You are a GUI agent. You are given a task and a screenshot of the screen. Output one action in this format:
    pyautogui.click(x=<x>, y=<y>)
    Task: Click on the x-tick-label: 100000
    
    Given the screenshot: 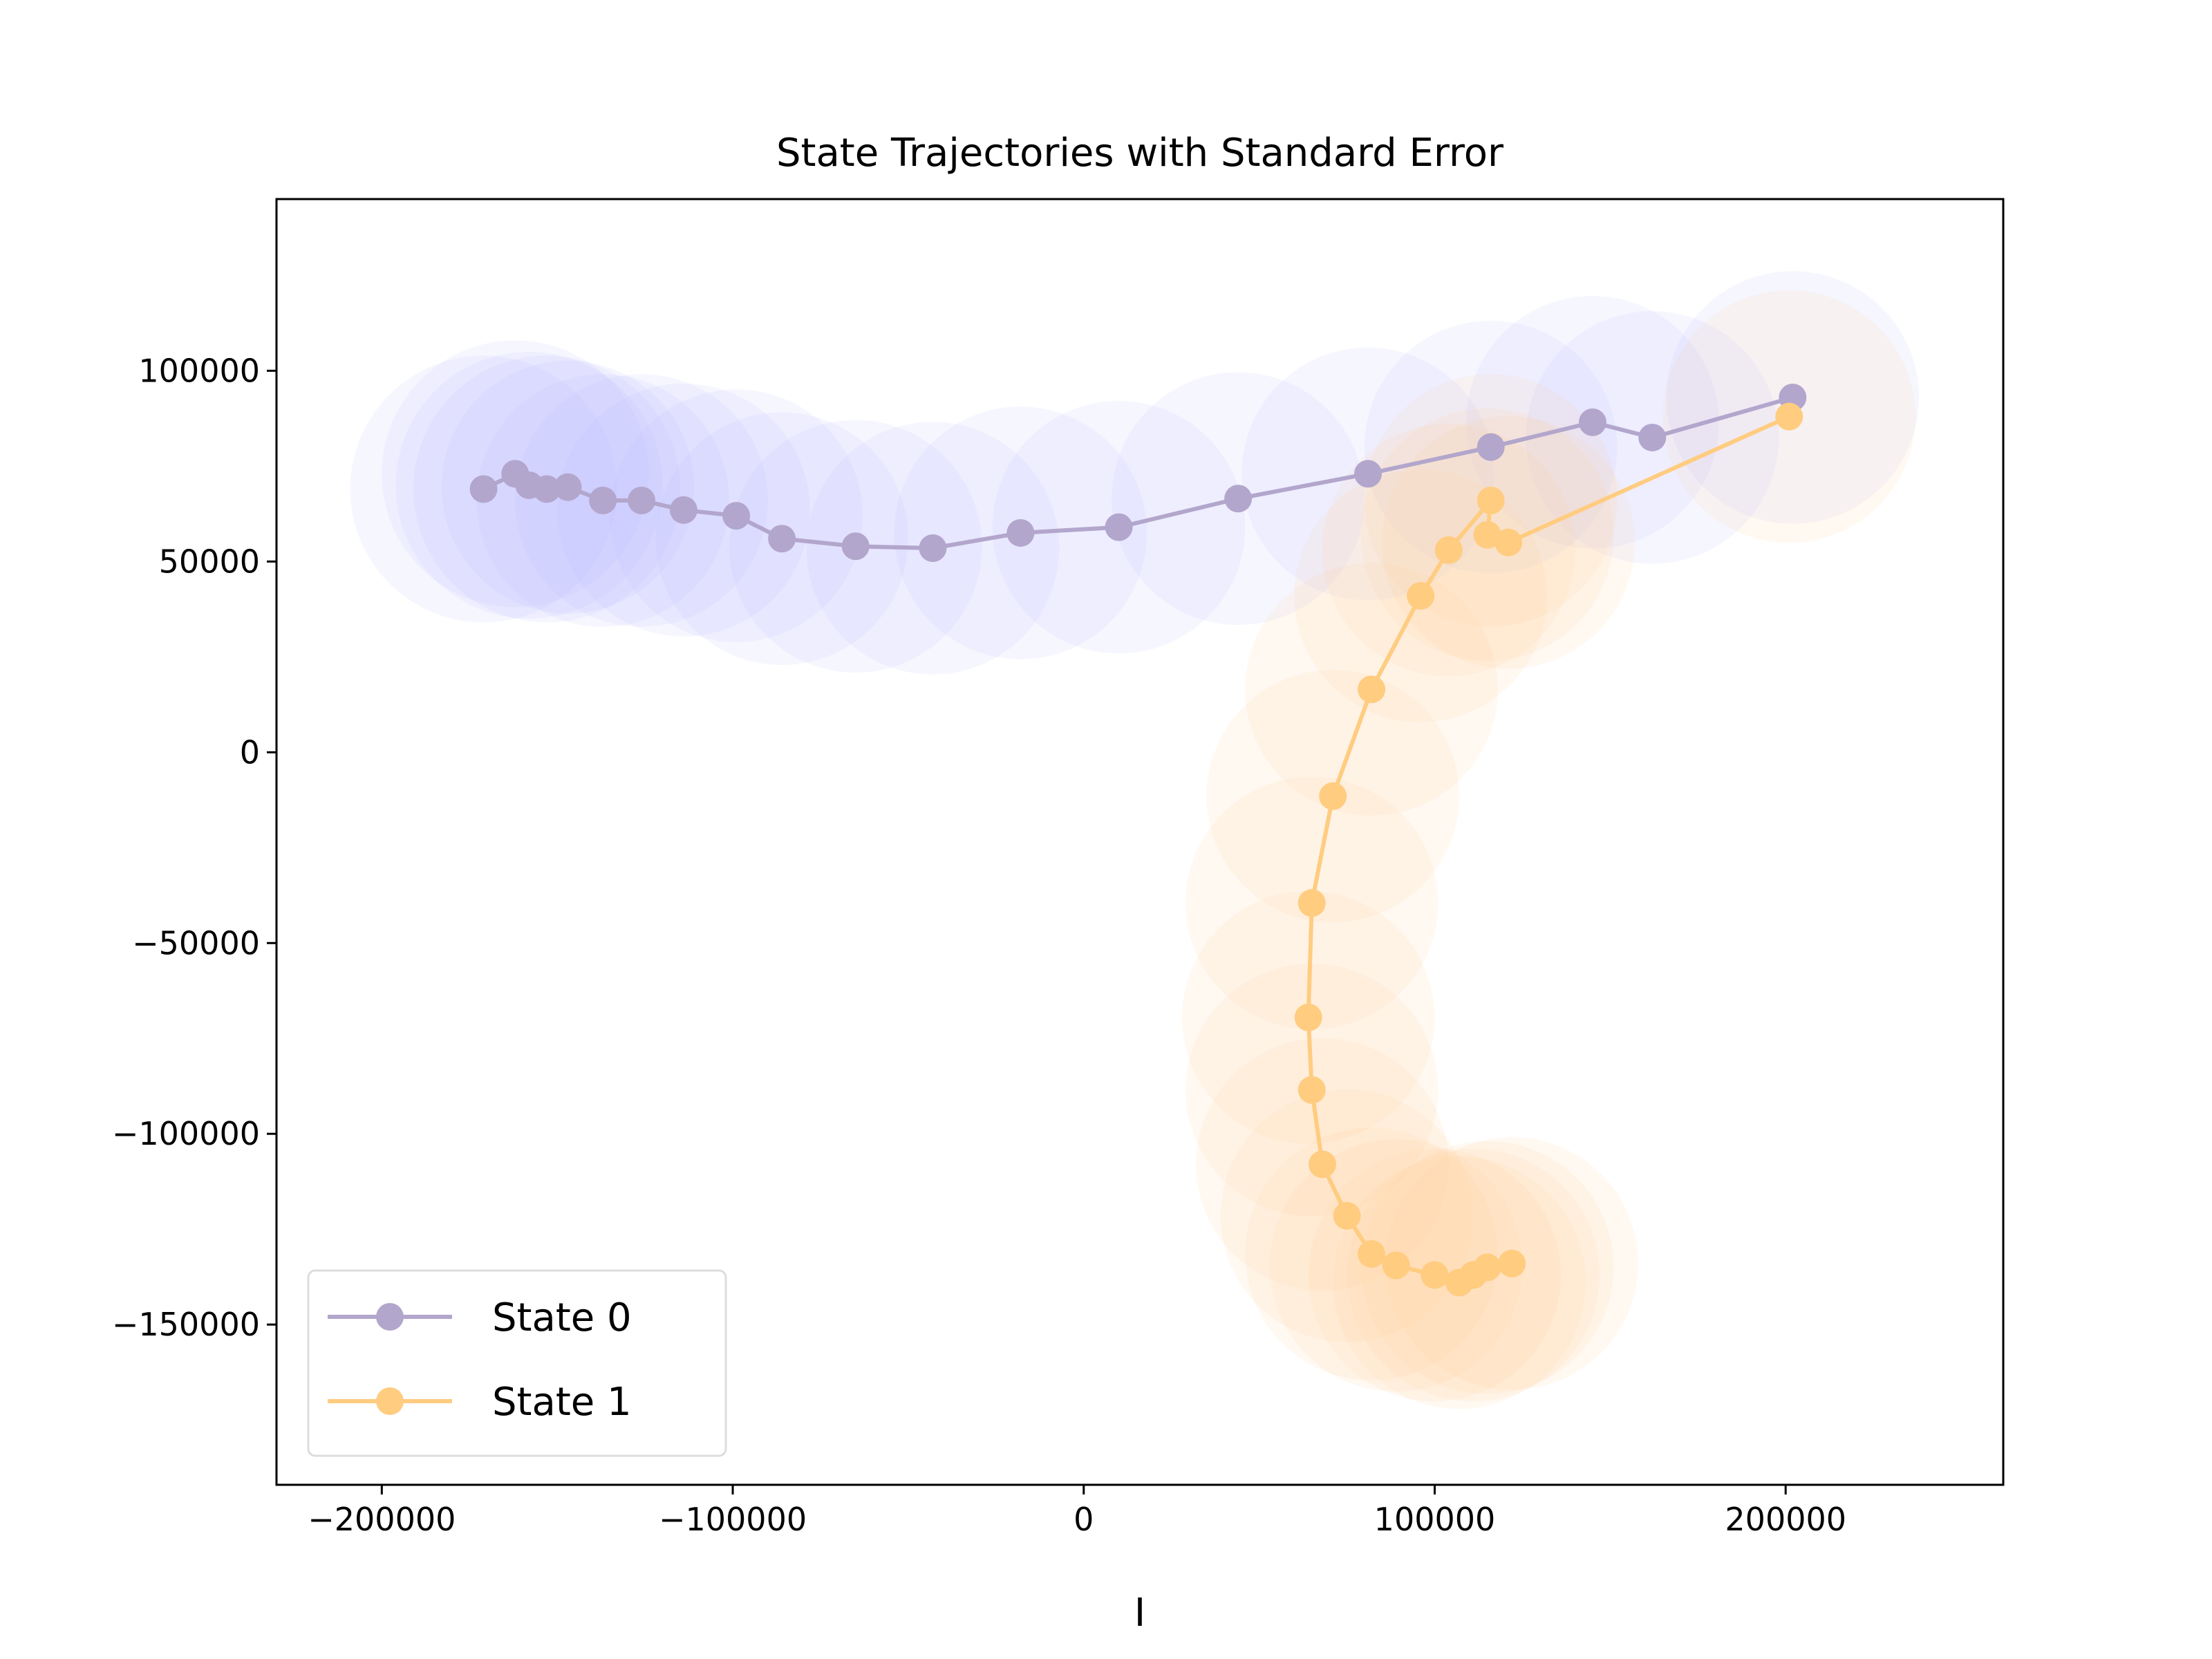 What is the action you would take?
    pyautogui.click(x=1435, y=1520)
    